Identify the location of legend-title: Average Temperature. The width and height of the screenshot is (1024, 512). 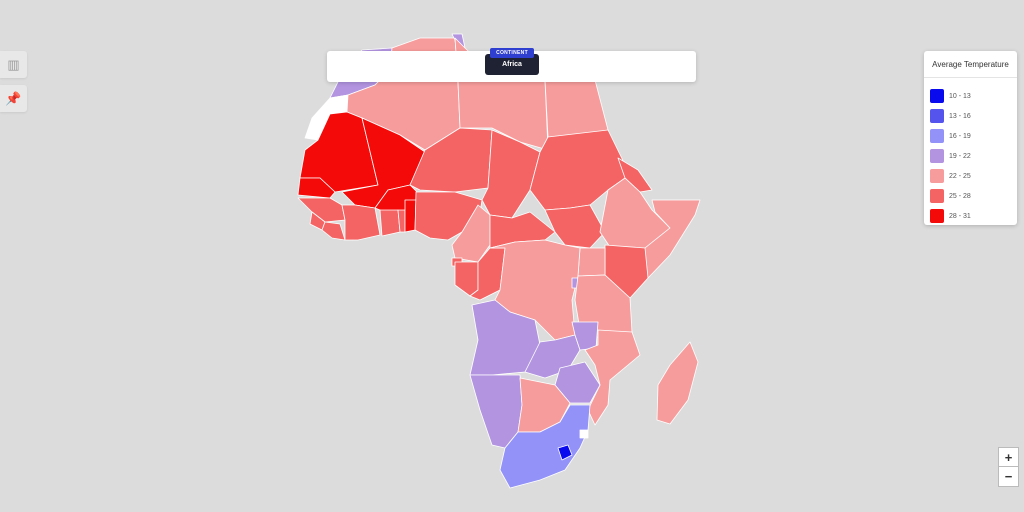
(970, 64).